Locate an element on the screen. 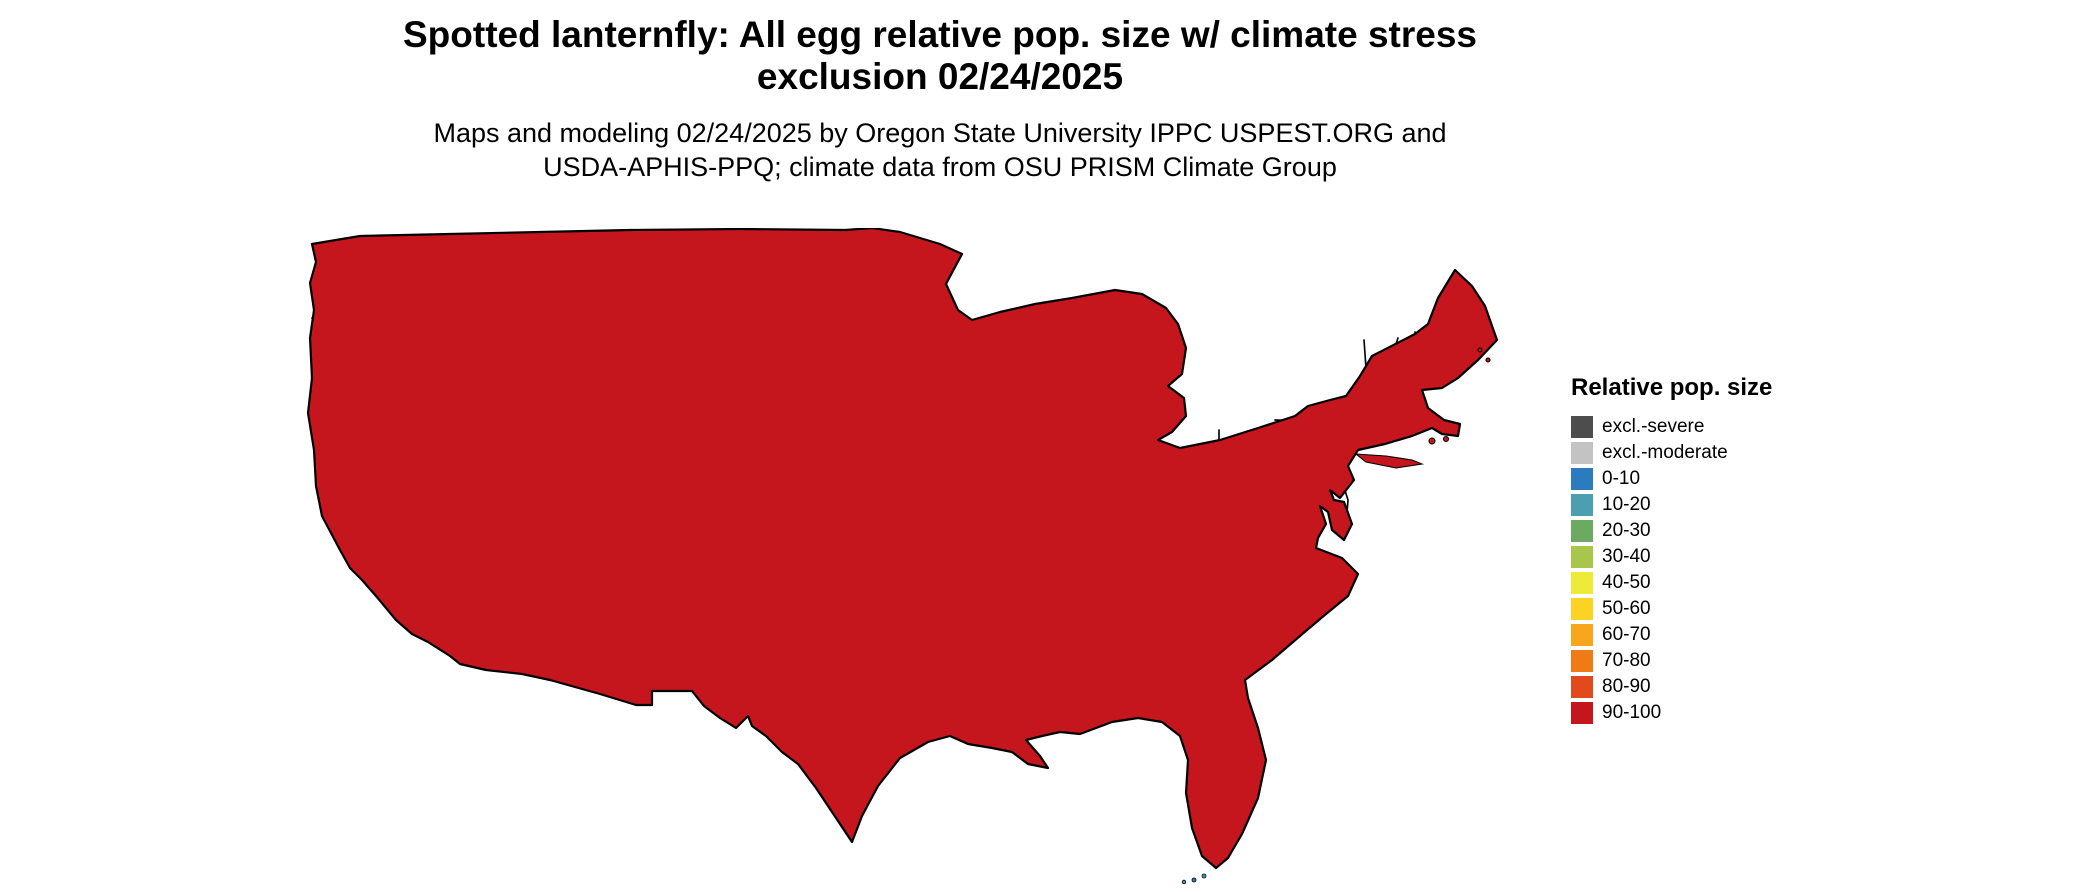  legend-item: 60-70 is located at coordinates (1671, 635).